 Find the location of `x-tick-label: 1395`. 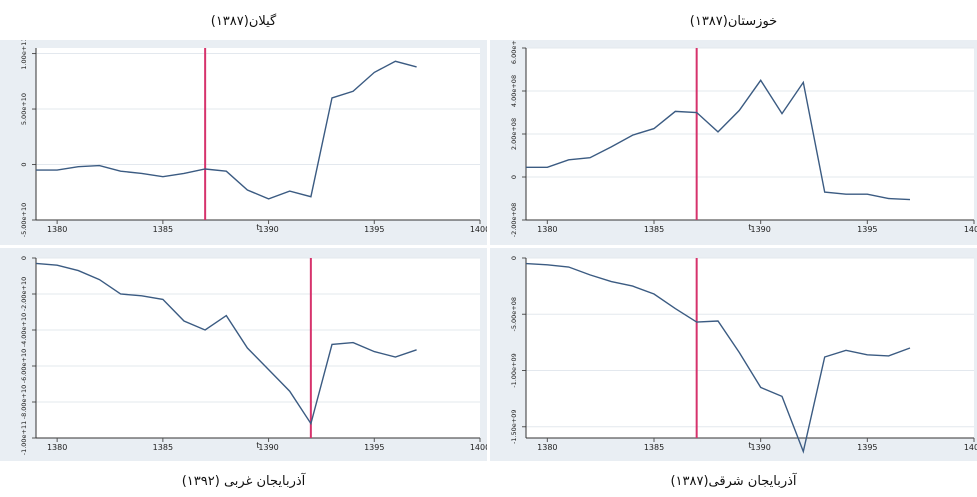

x-tick-label: 1395 is located at coordinates (374, 447).